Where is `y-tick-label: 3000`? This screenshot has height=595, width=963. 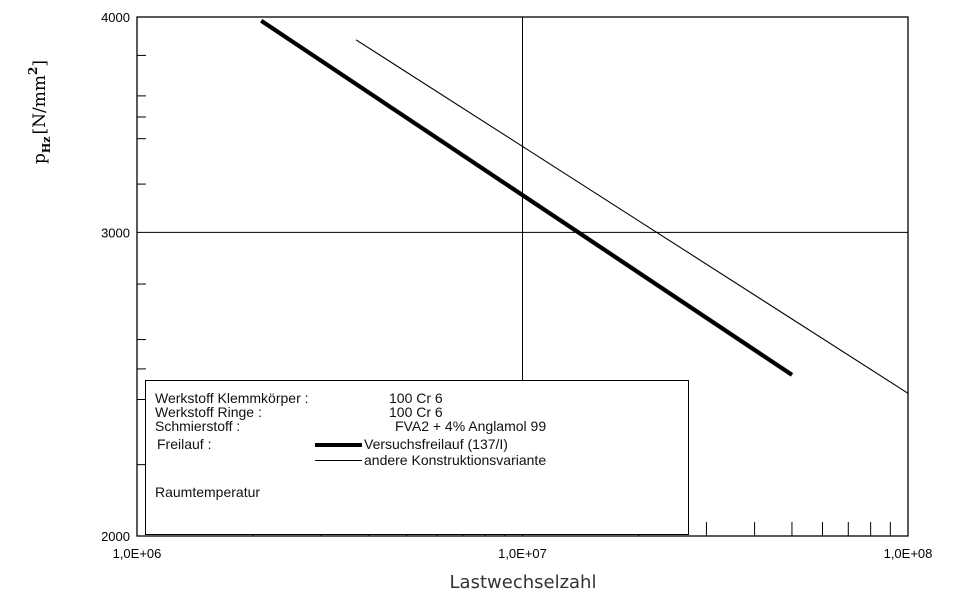 y-tick-label: 3000 is located at coordinates (115, 232).